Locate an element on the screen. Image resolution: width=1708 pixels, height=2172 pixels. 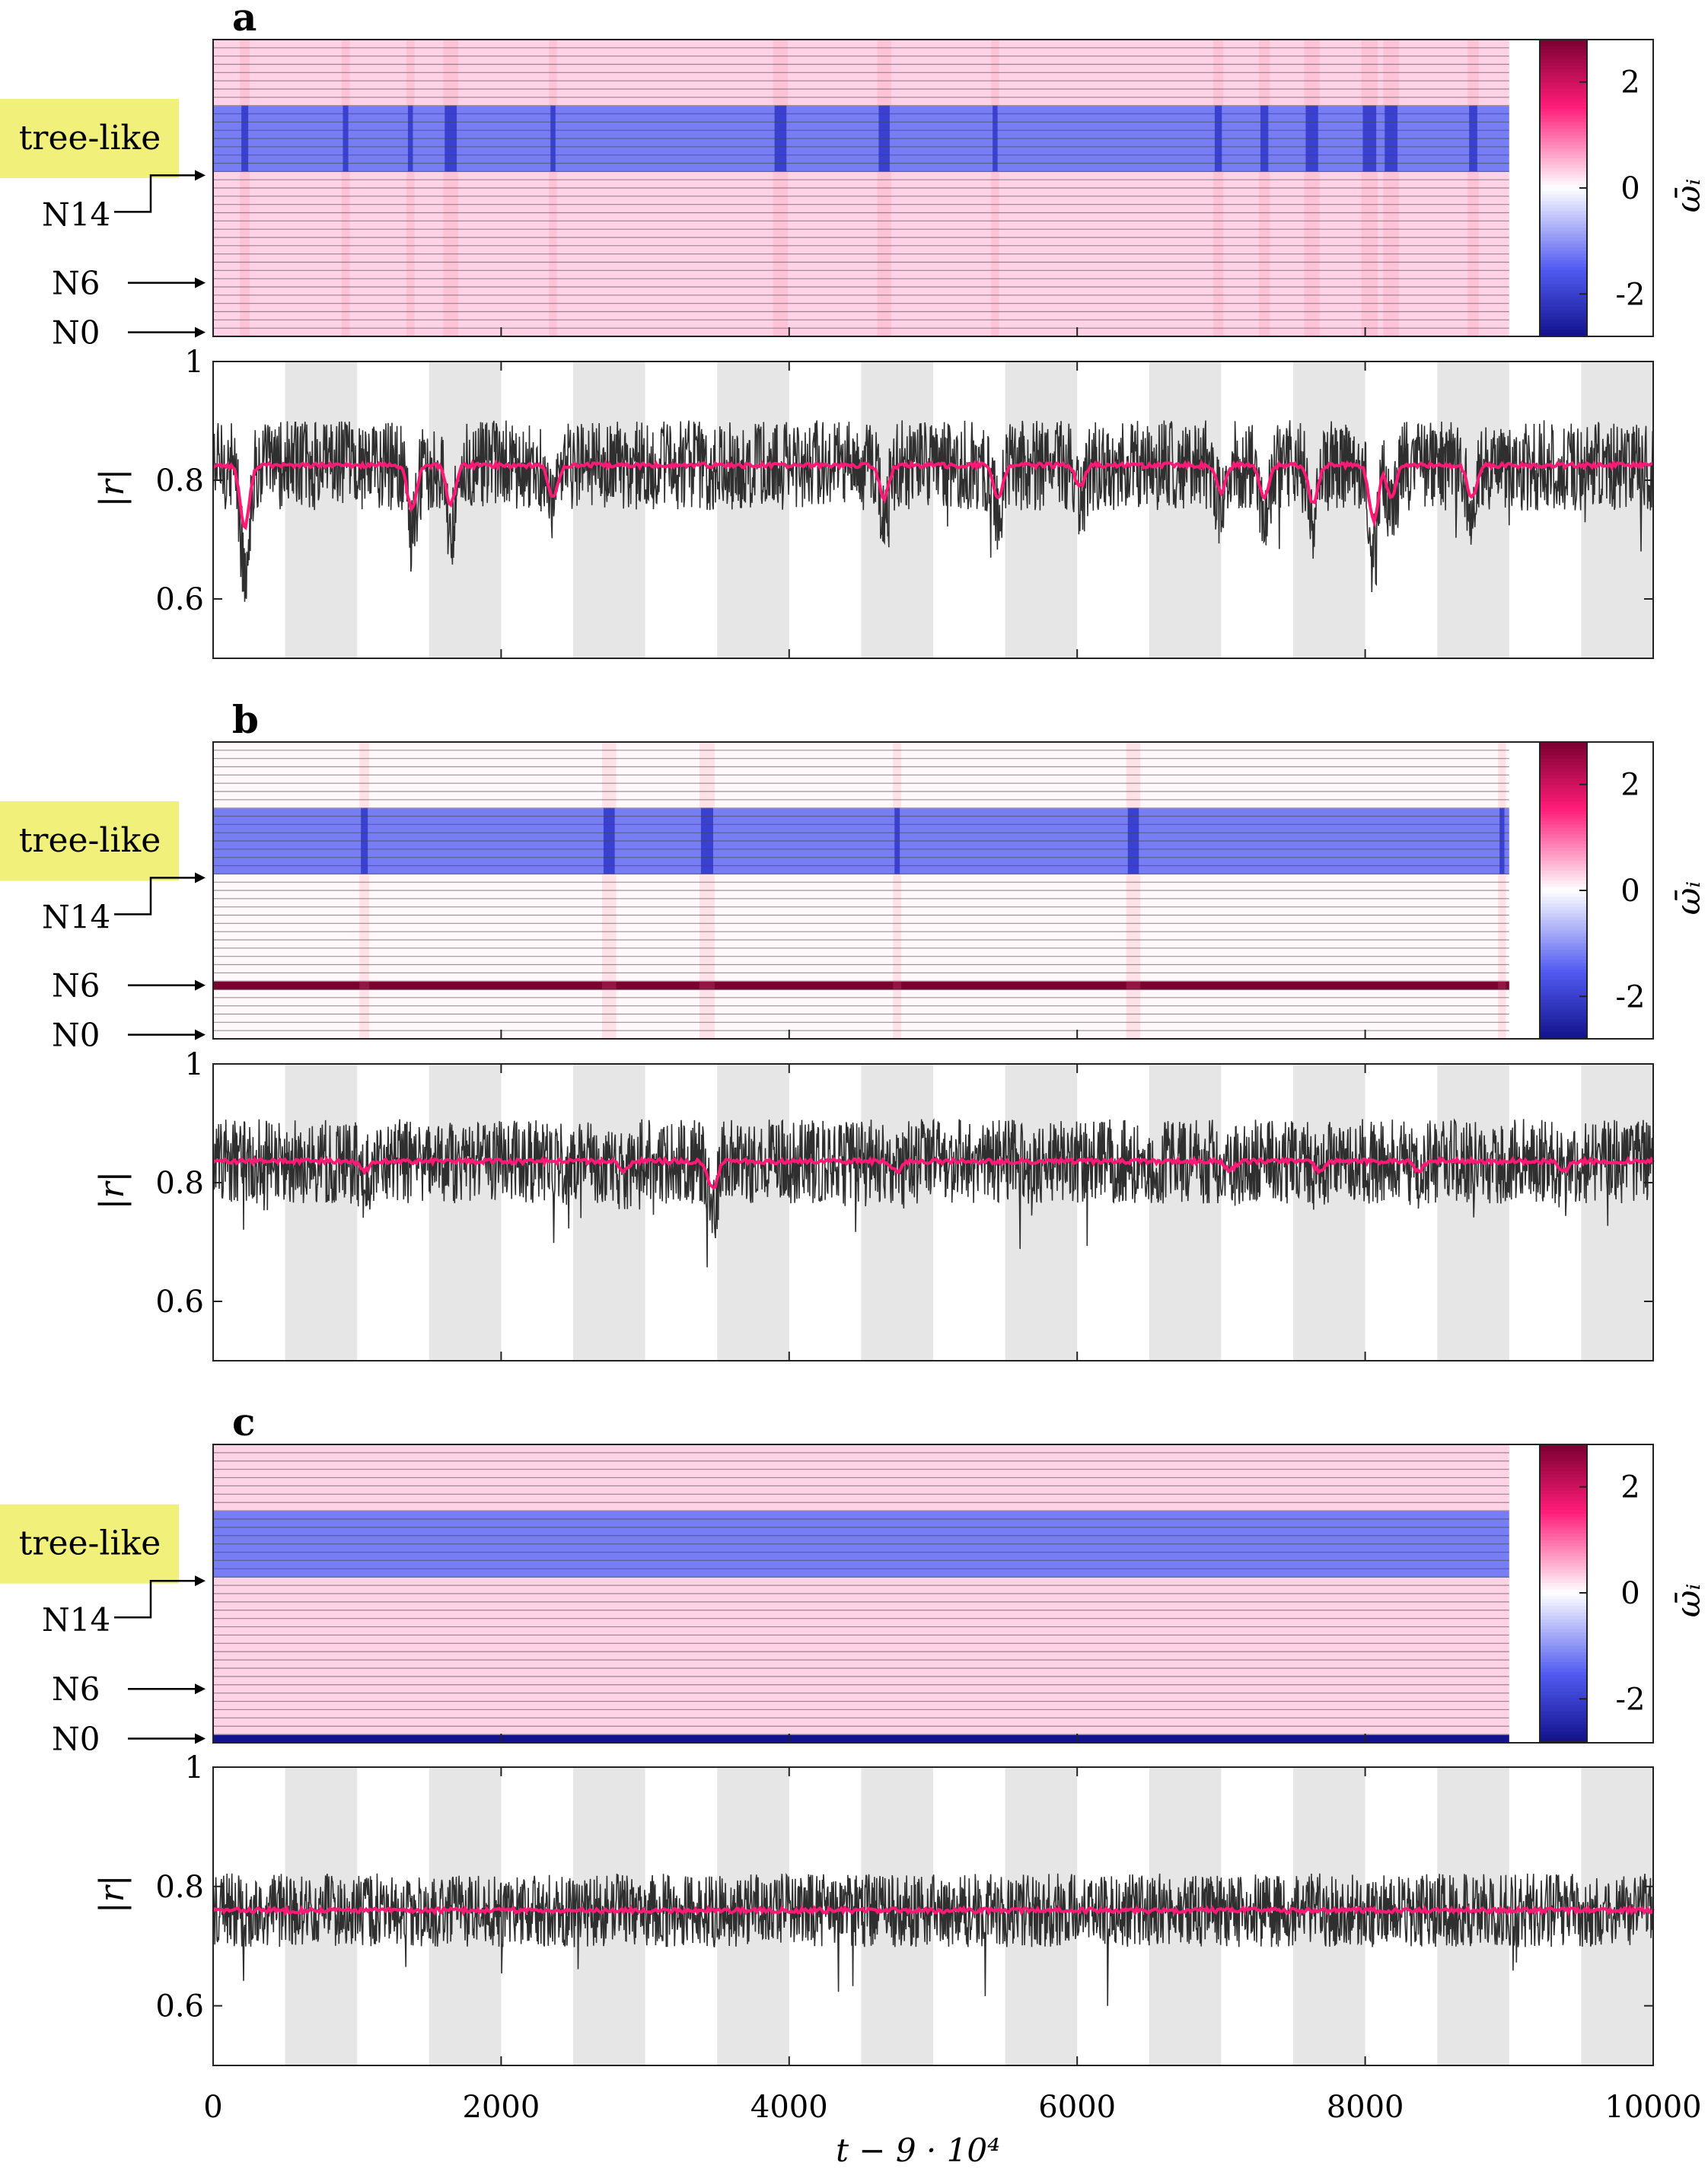
r-plot: 1 0.8 0.6 |r| is located at coordinates (873, 502).